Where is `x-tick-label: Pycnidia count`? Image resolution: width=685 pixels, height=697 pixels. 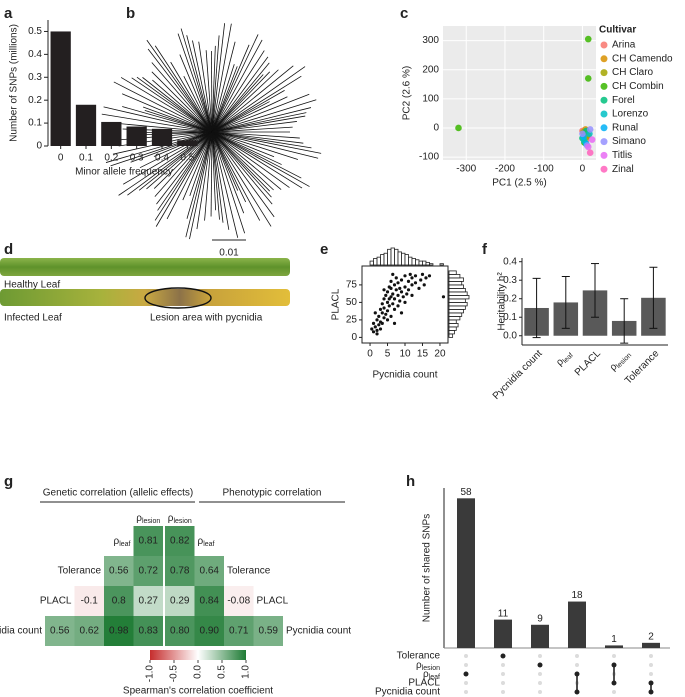 x-tick-label: Pycnidia count is located at coordinates (518, 375).